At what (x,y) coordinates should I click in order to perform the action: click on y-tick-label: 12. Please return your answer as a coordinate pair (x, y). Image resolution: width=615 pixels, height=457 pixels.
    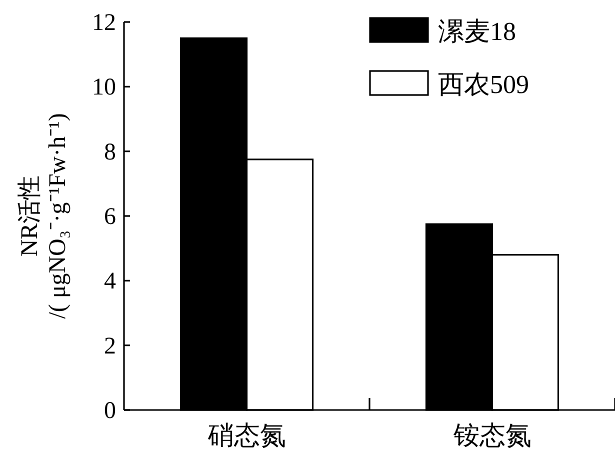
    Looking at the image, I should click on (104, 23).